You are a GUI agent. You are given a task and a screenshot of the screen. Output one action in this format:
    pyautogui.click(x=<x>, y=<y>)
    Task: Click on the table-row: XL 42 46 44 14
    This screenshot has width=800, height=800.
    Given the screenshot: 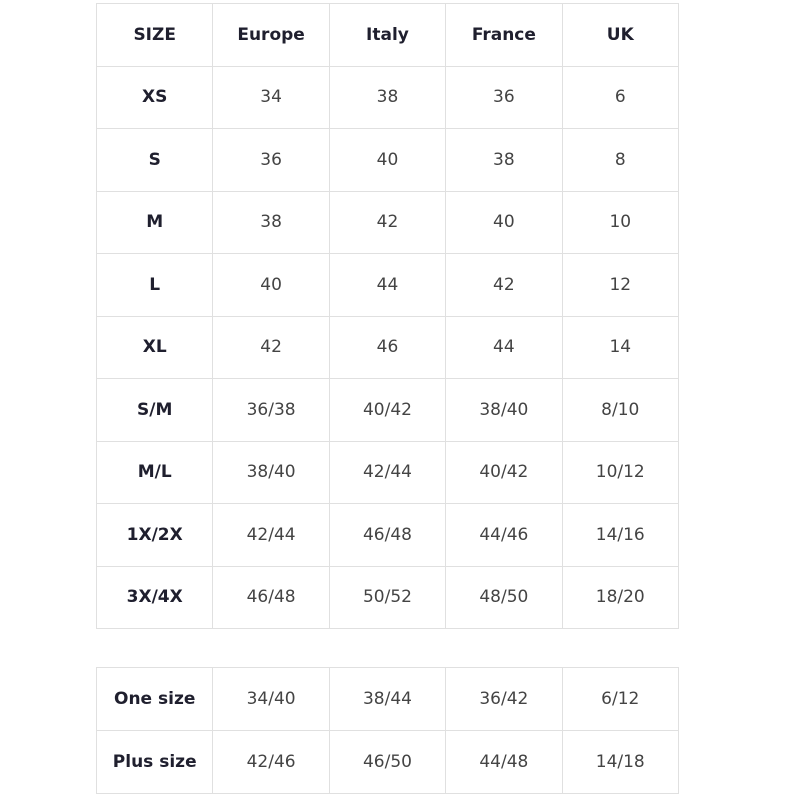 What is the action you would take?
    pyautogui.click(x=387, y=347)
    